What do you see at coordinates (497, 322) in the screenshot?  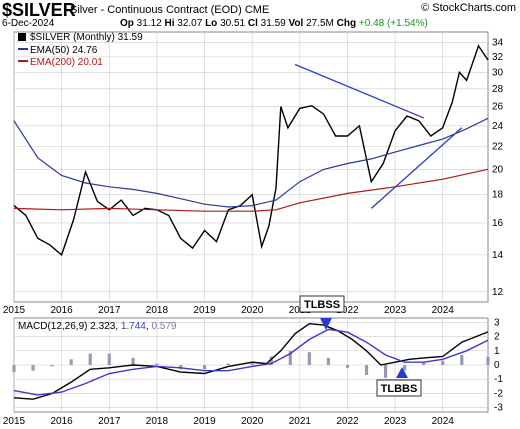 I see `macd-y-tick-label: 3` at bounding box center [497, 322].